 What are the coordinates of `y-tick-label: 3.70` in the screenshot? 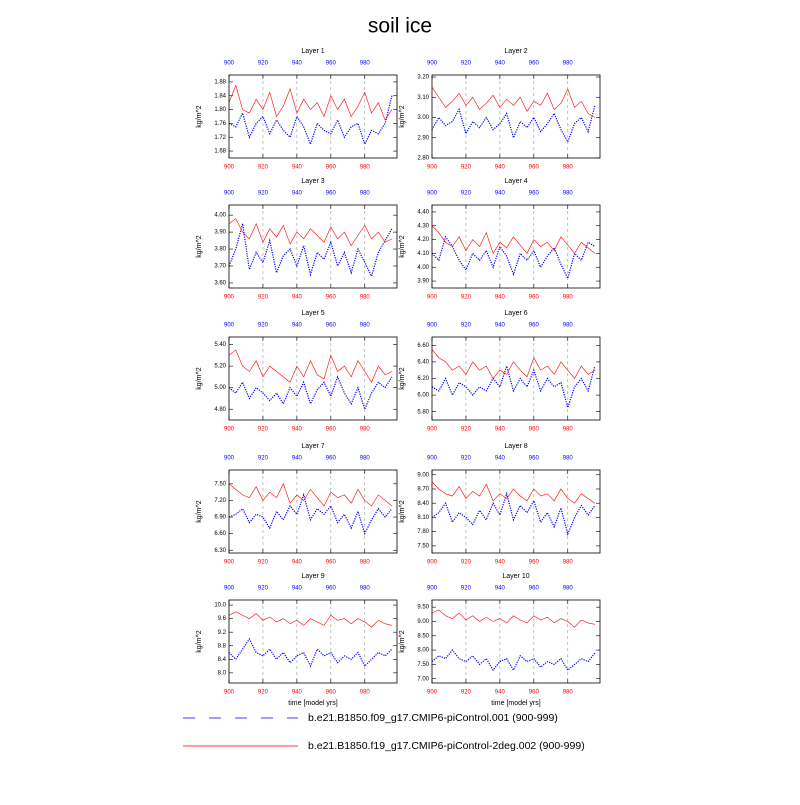 It's located at (220, 267).